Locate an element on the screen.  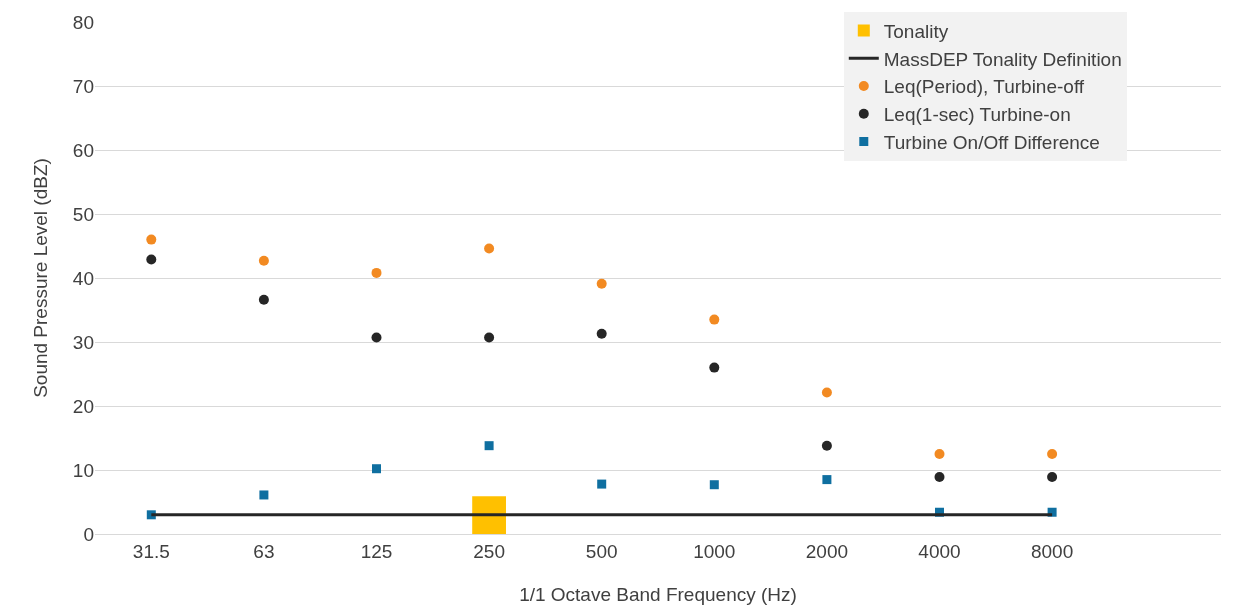
x-tick-label: 31.5 is located at coordinates (151, 551).